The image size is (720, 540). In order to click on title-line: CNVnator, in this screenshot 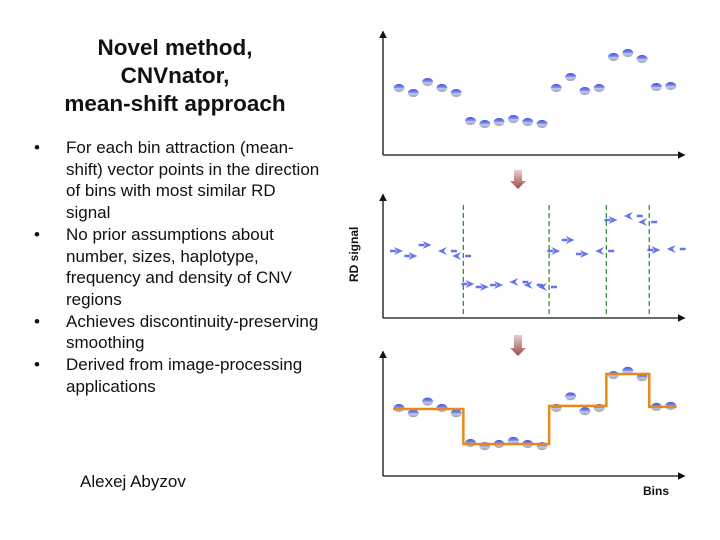, I will do `click(175, 75)`.